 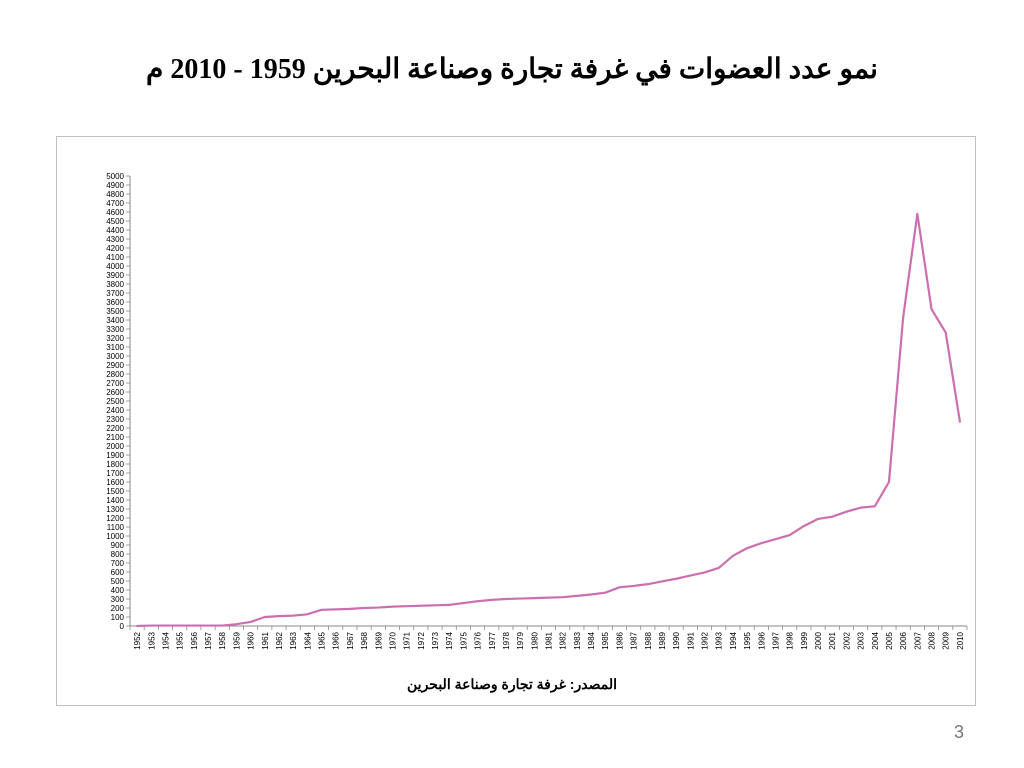 I want to click on x-tick-label: 1973, so click(x=435, y=640).